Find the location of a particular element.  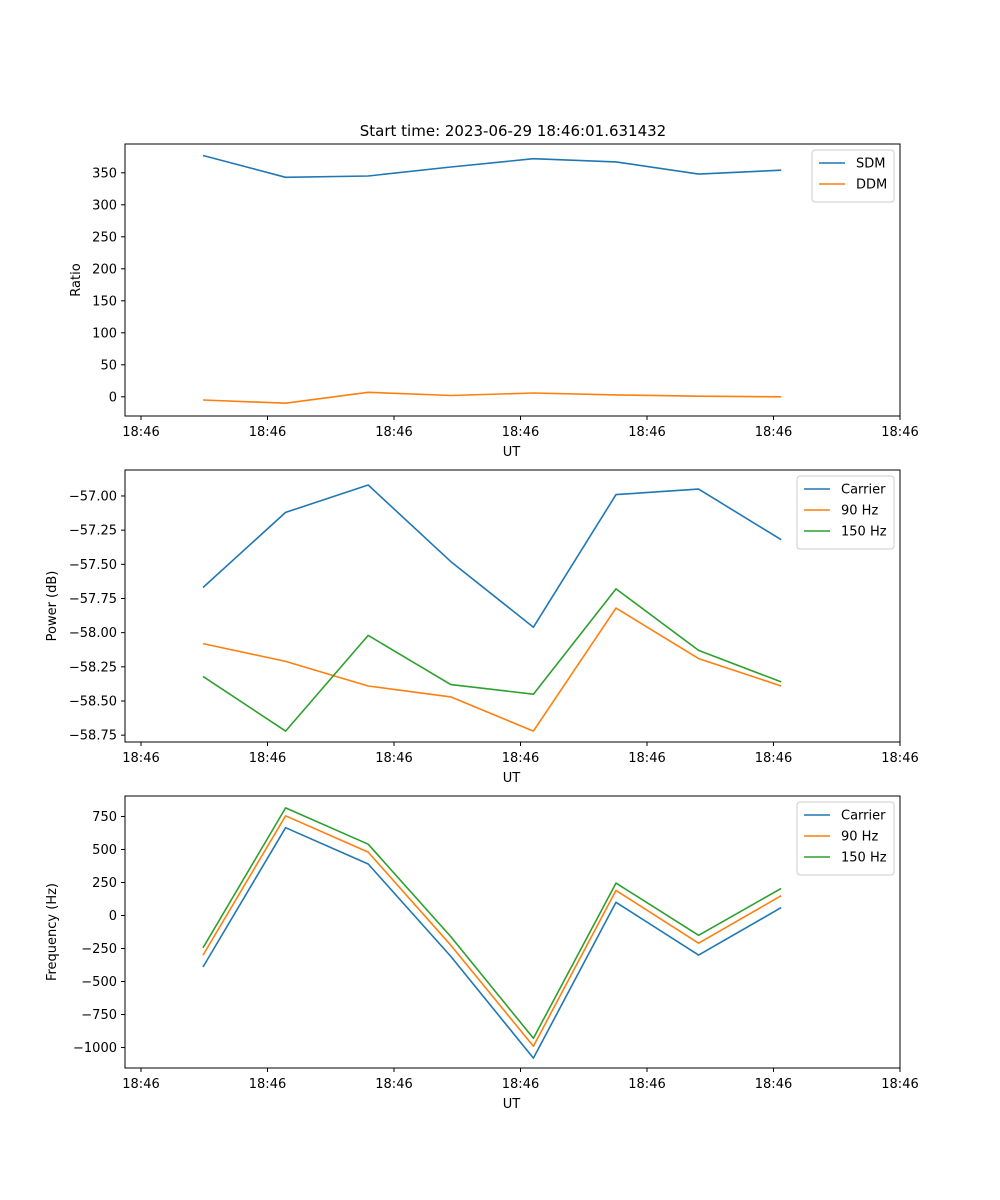

series-line-sdm is located at coordinates (492, 166).